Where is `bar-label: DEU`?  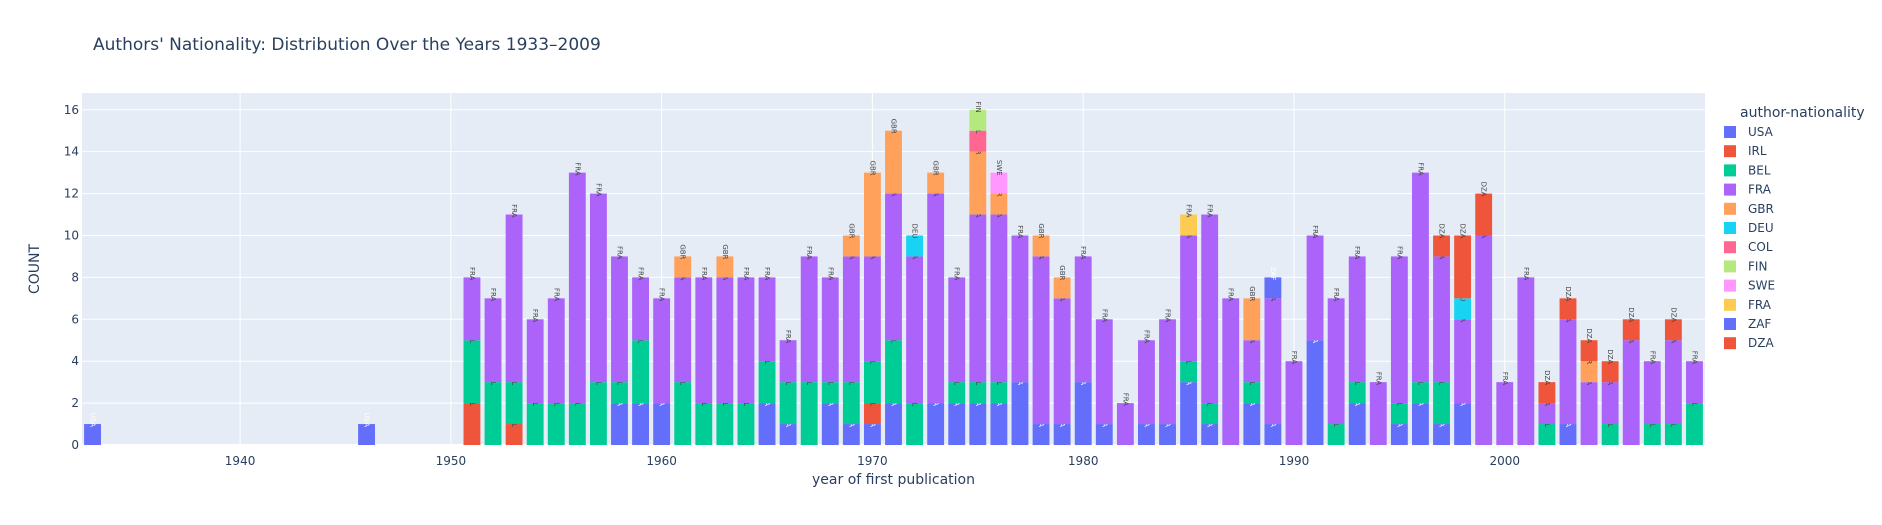 bar-label: DEU is located at coordinates (915, 231).